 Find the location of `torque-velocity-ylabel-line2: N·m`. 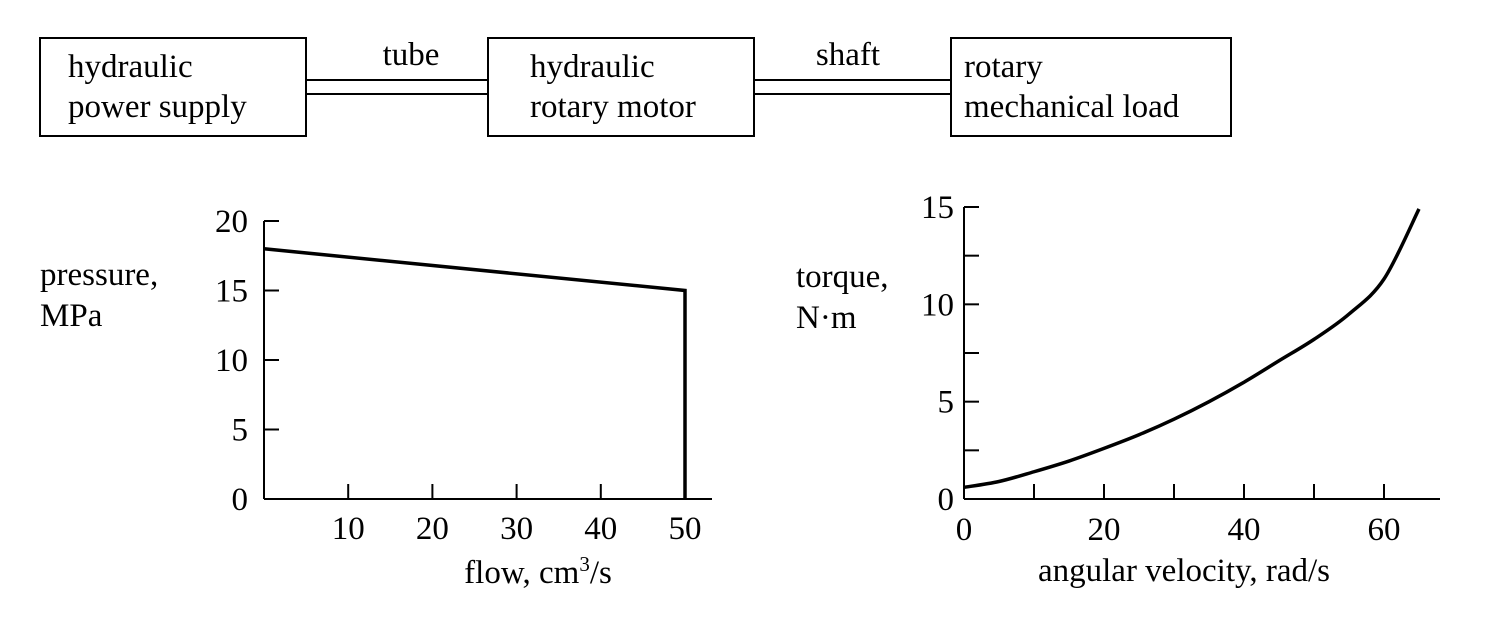

torque-velocity-ylabel-line2: N·m is located at coordinates (826, 318).